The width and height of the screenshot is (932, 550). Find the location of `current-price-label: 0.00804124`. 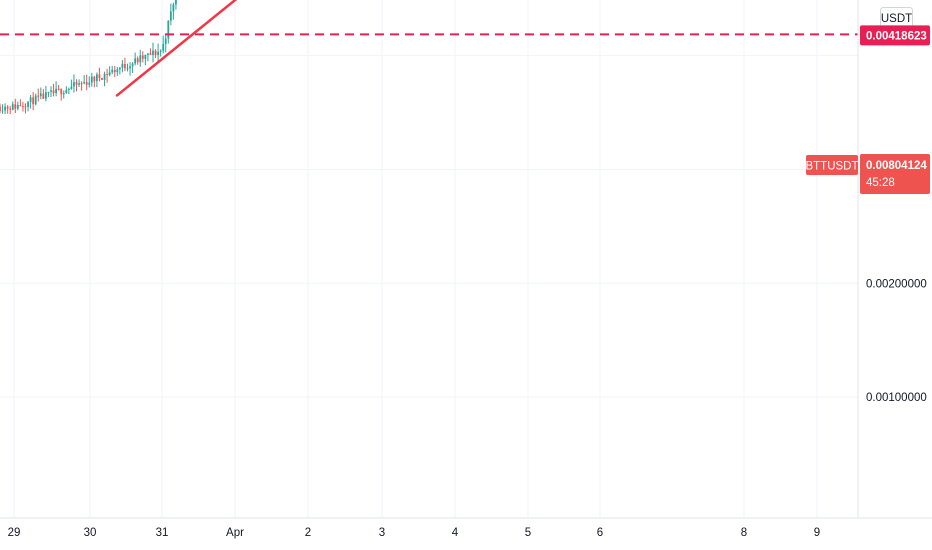

current-price-label: 0.00804124 is located at coordinates (896, 166).